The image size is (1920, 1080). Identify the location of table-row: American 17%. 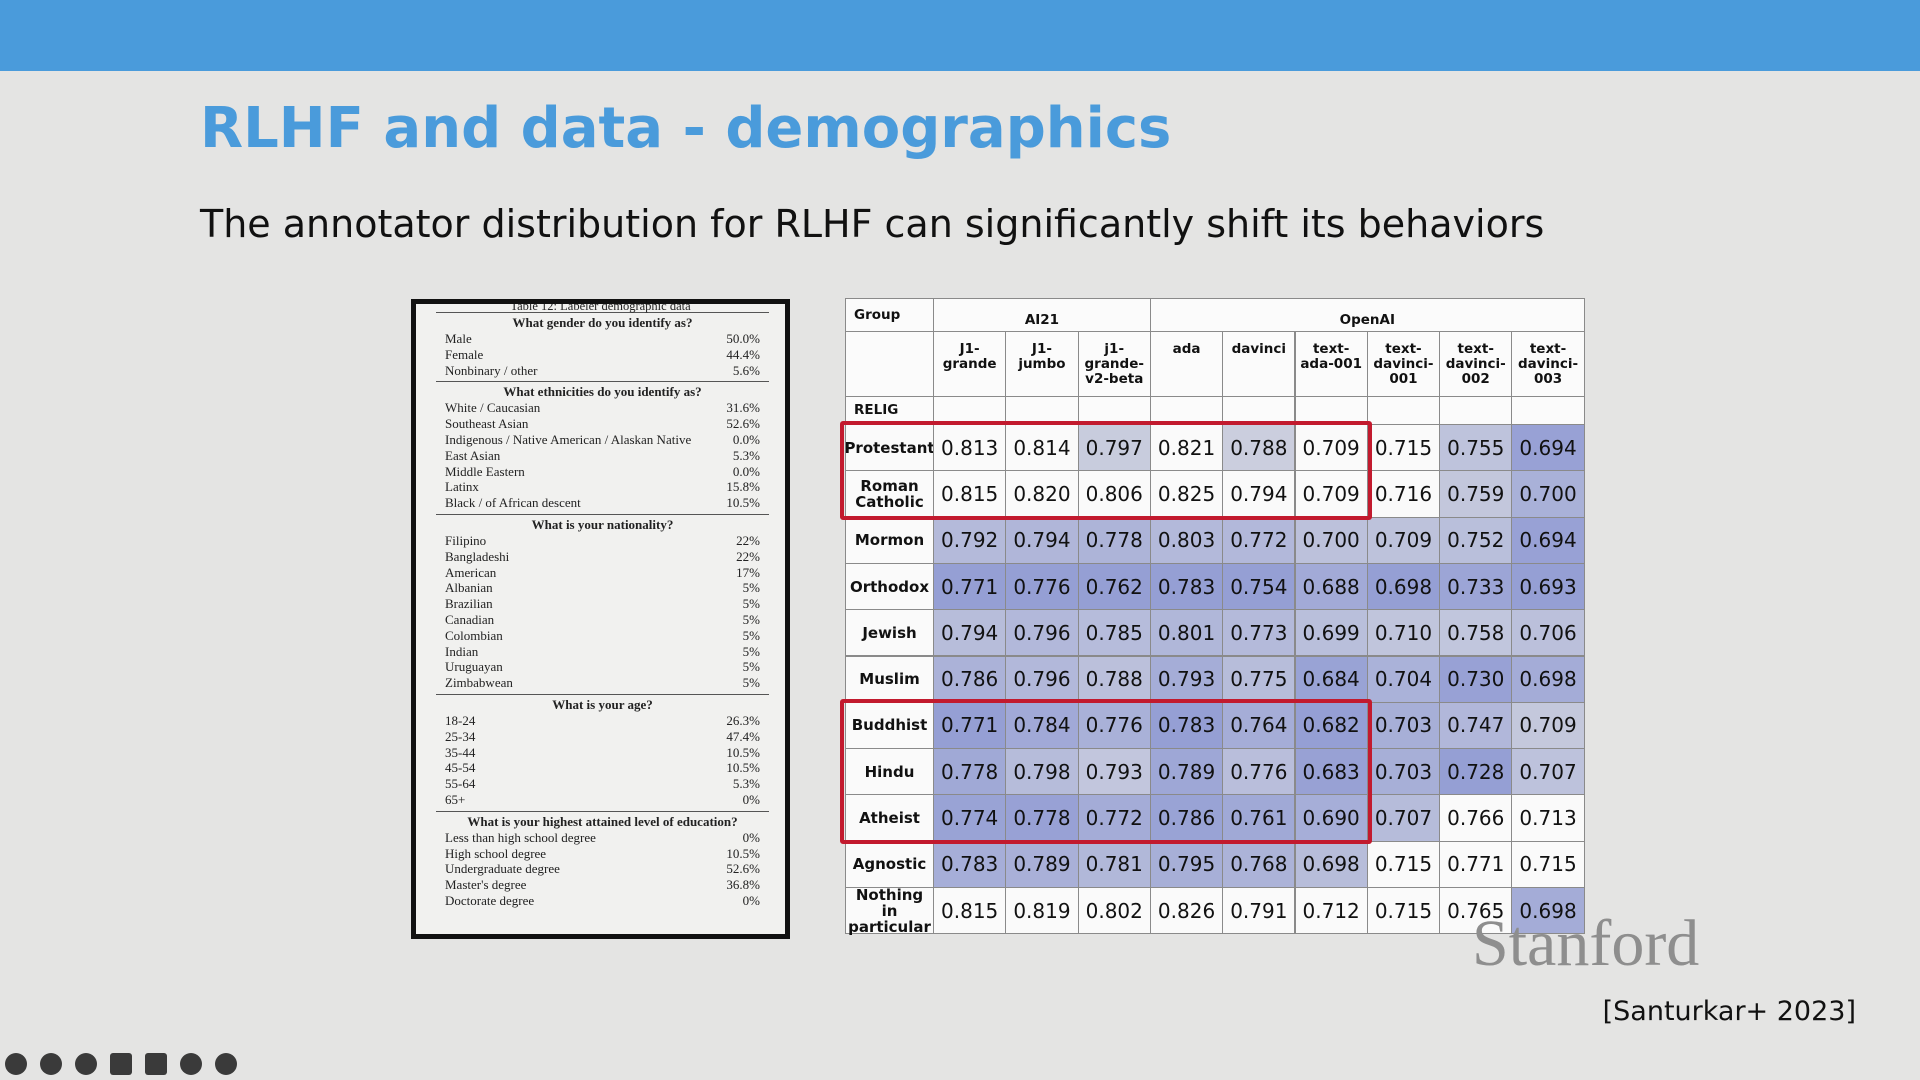
(602, 573).